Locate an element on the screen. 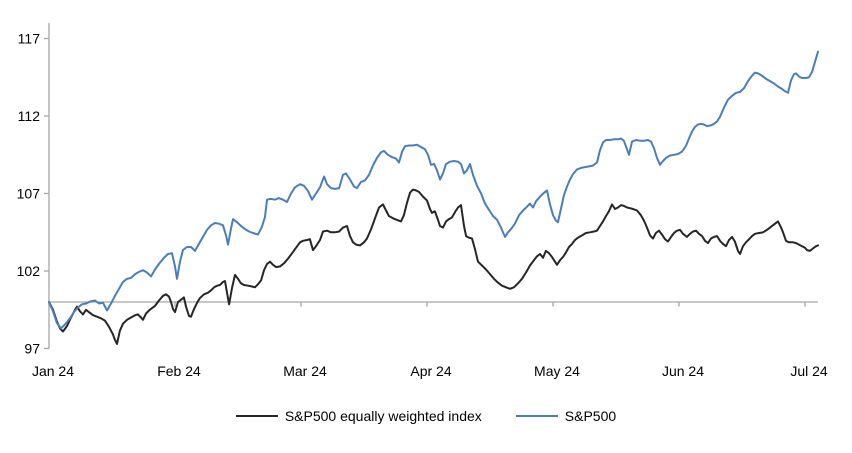 Image resolution: width=852 pixels, height=453 pixels. y-tick-label: 102 is located at coordinates (29, 271).